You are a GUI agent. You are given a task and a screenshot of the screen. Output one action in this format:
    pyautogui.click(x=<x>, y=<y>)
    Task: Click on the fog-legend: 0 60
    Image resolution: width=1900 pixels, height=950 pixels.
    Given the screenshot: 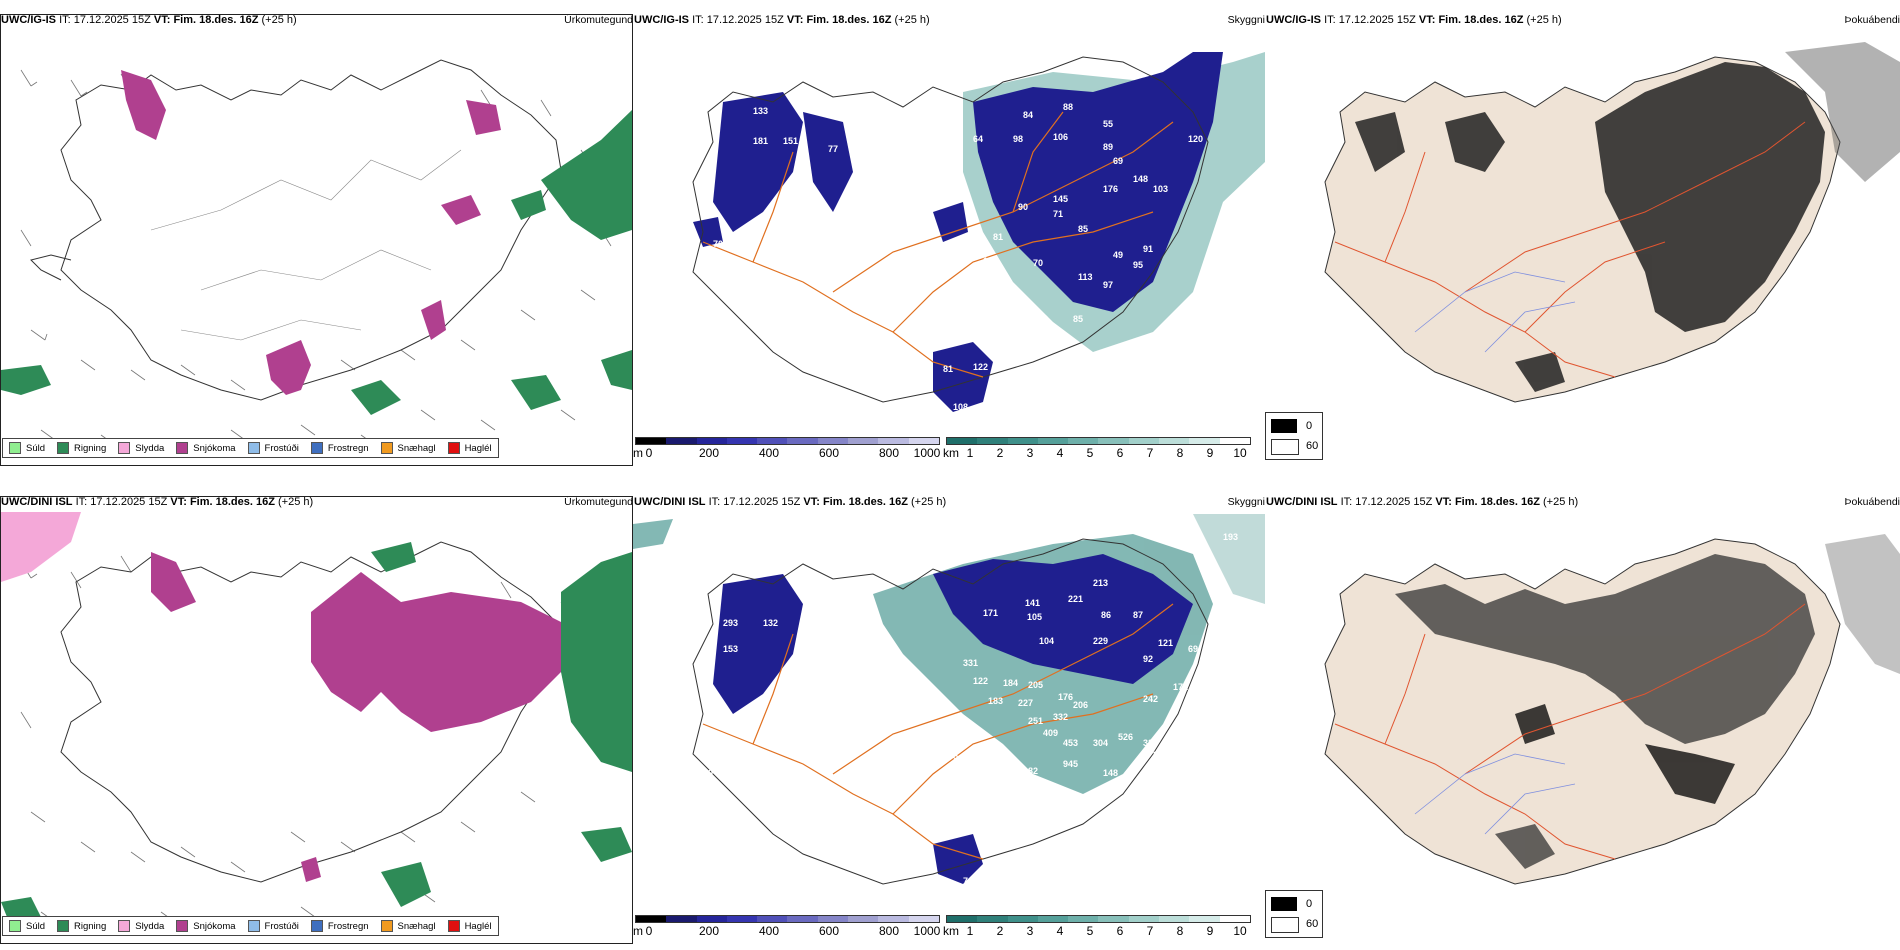 What is the action you would take?
    pyautogui.click(x=1294, y=436)
    